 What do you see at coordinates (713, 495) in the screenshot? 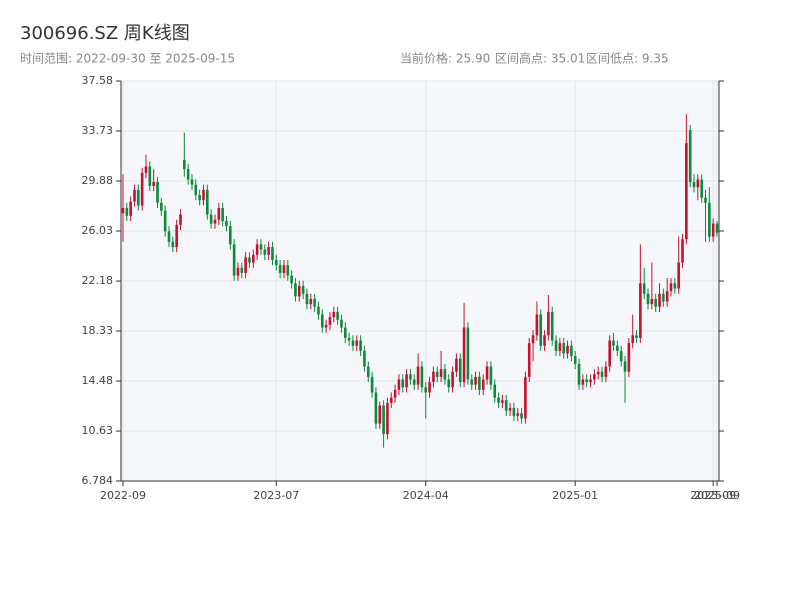
I see `x-tick-label: 2025-09` at bounding box center [713, 495].